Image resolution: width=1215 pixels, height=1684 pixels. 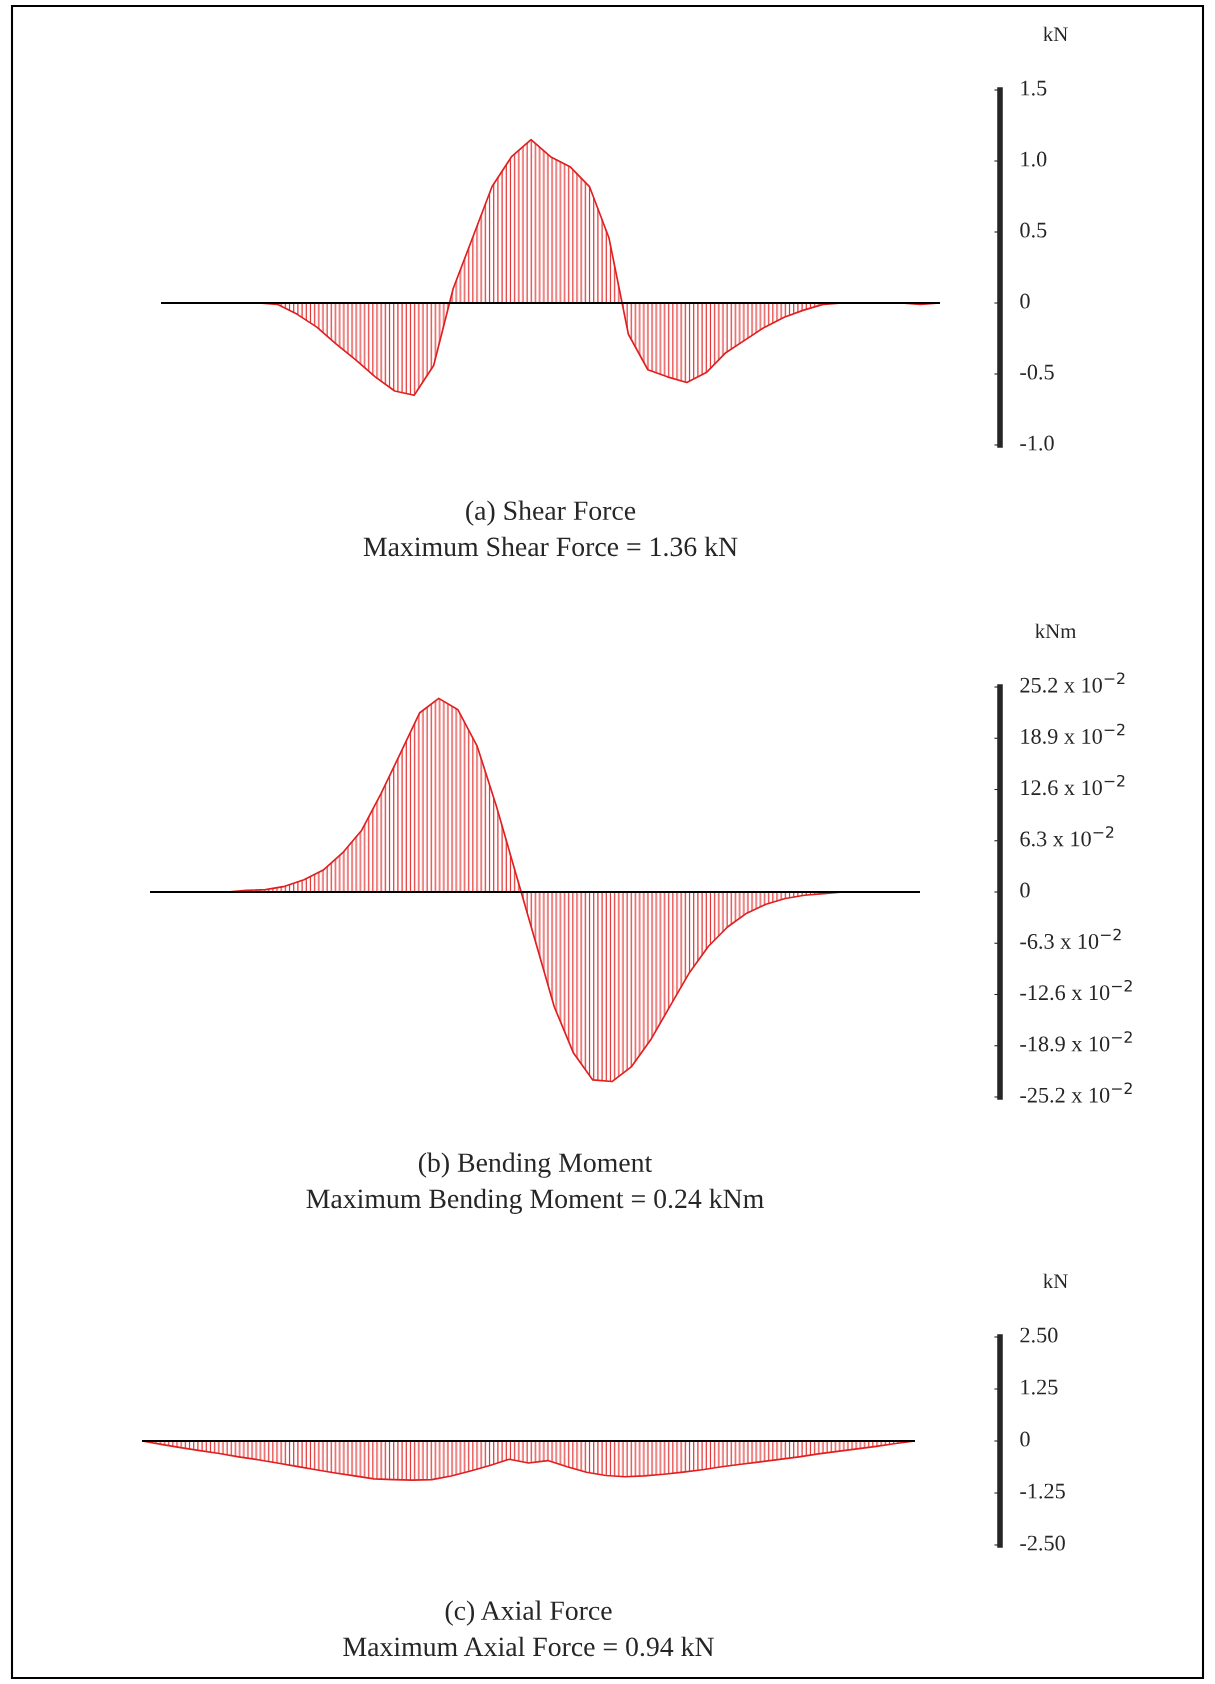 I want to click on y-tick-label: -18.9 x 10$^{−2}$, so click(x=1076, y=1041).